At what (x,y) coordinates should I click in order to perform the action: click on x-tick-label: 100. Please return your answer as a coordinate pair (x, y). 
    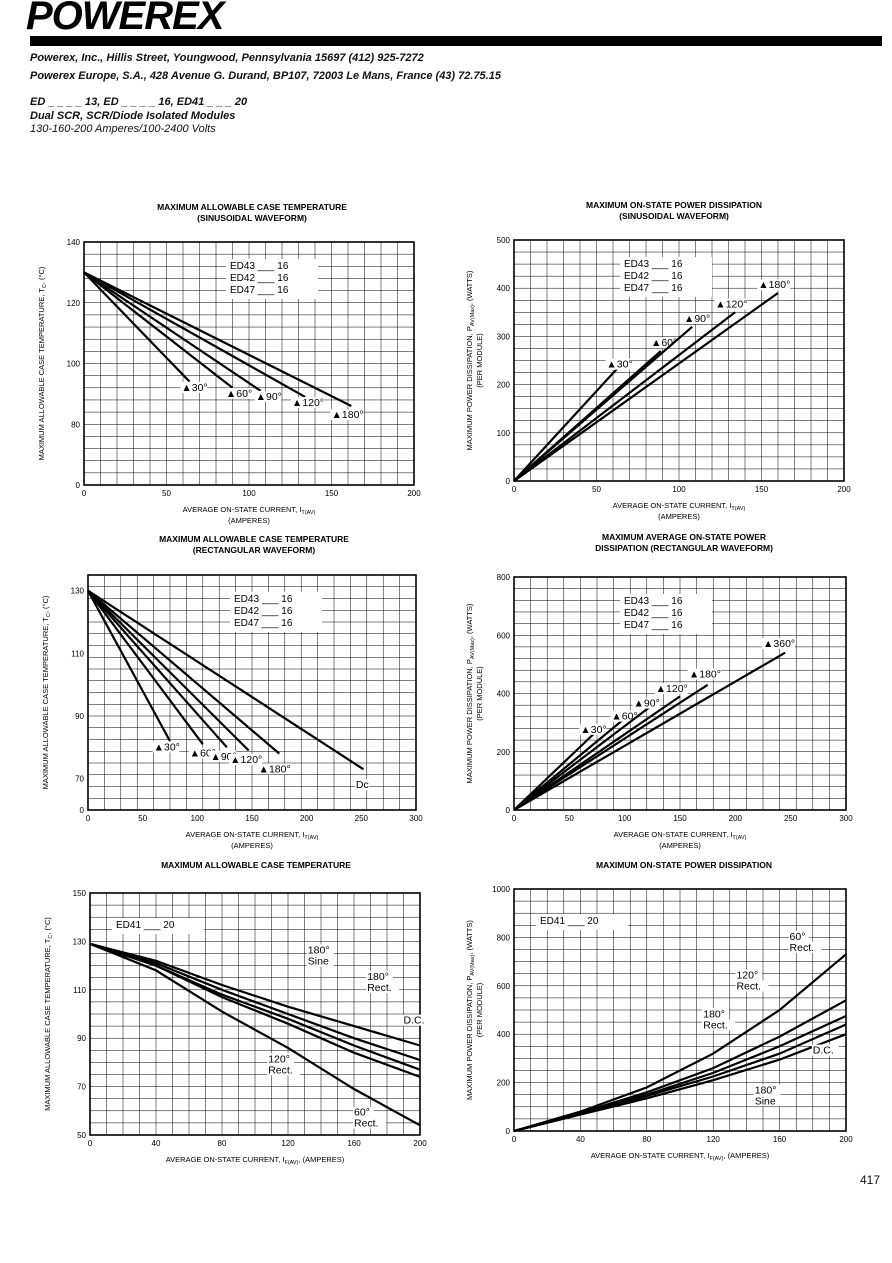
    Looking at the image, I should click on (625, 818).